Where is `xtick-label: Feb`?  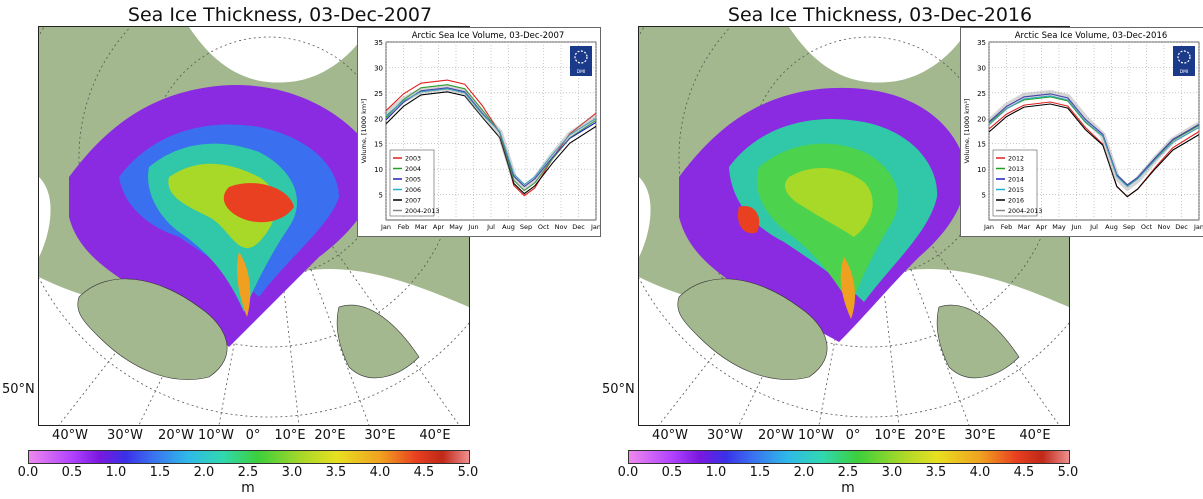 xtick-label: Feb is located at coordinates (1007, 227).